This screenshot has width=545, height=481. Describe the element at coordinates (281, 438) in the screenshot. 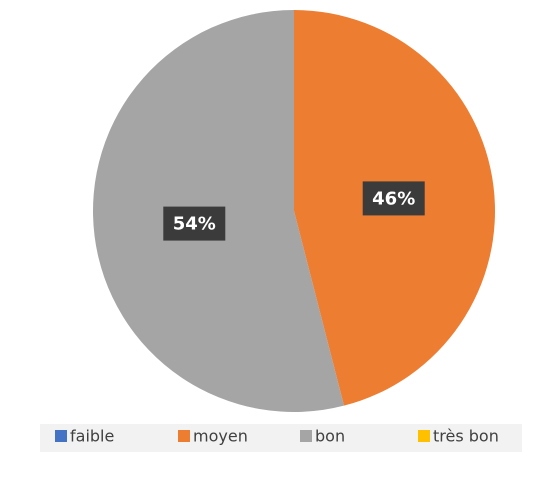

I see `legend-box` at that location.